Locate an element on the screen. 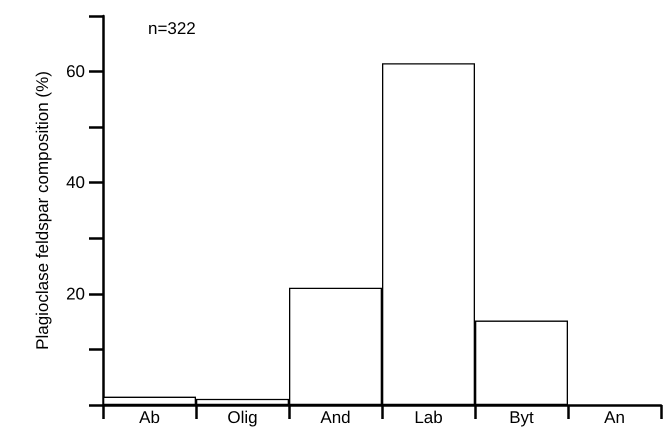  x-tick-label: Olig is located at coordinates (242, 417).